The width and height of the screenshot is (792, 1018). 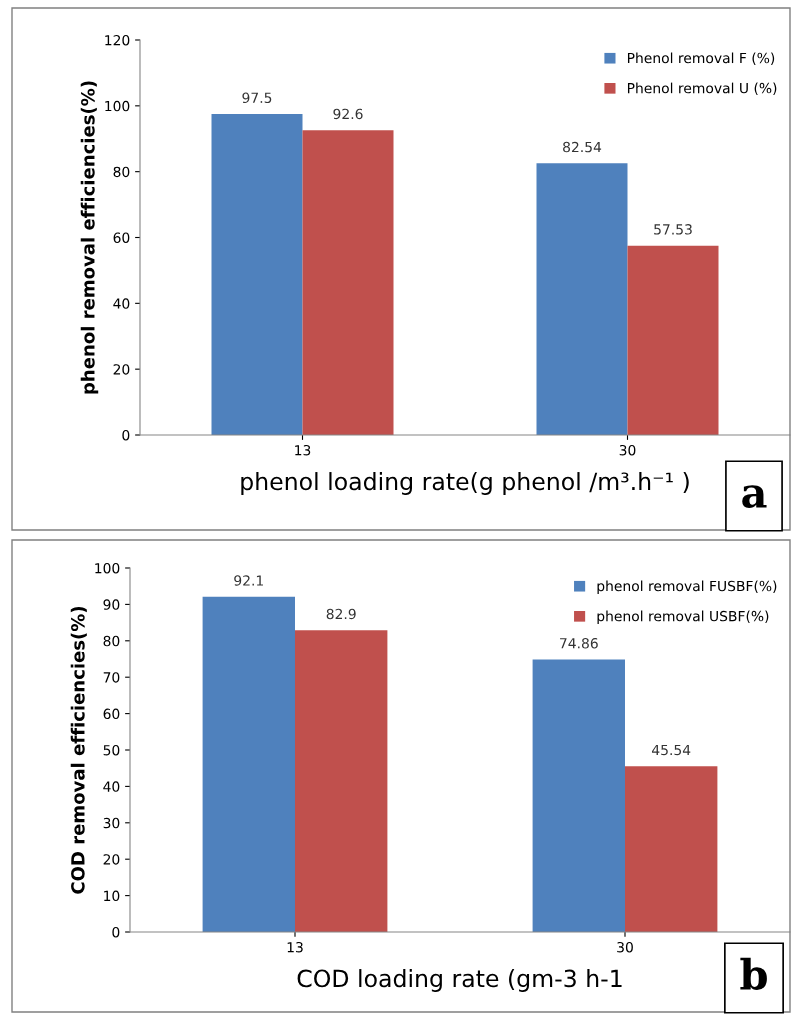 I want to click on legend-label: Phenol removal U (%), so click(x=702, y=88).